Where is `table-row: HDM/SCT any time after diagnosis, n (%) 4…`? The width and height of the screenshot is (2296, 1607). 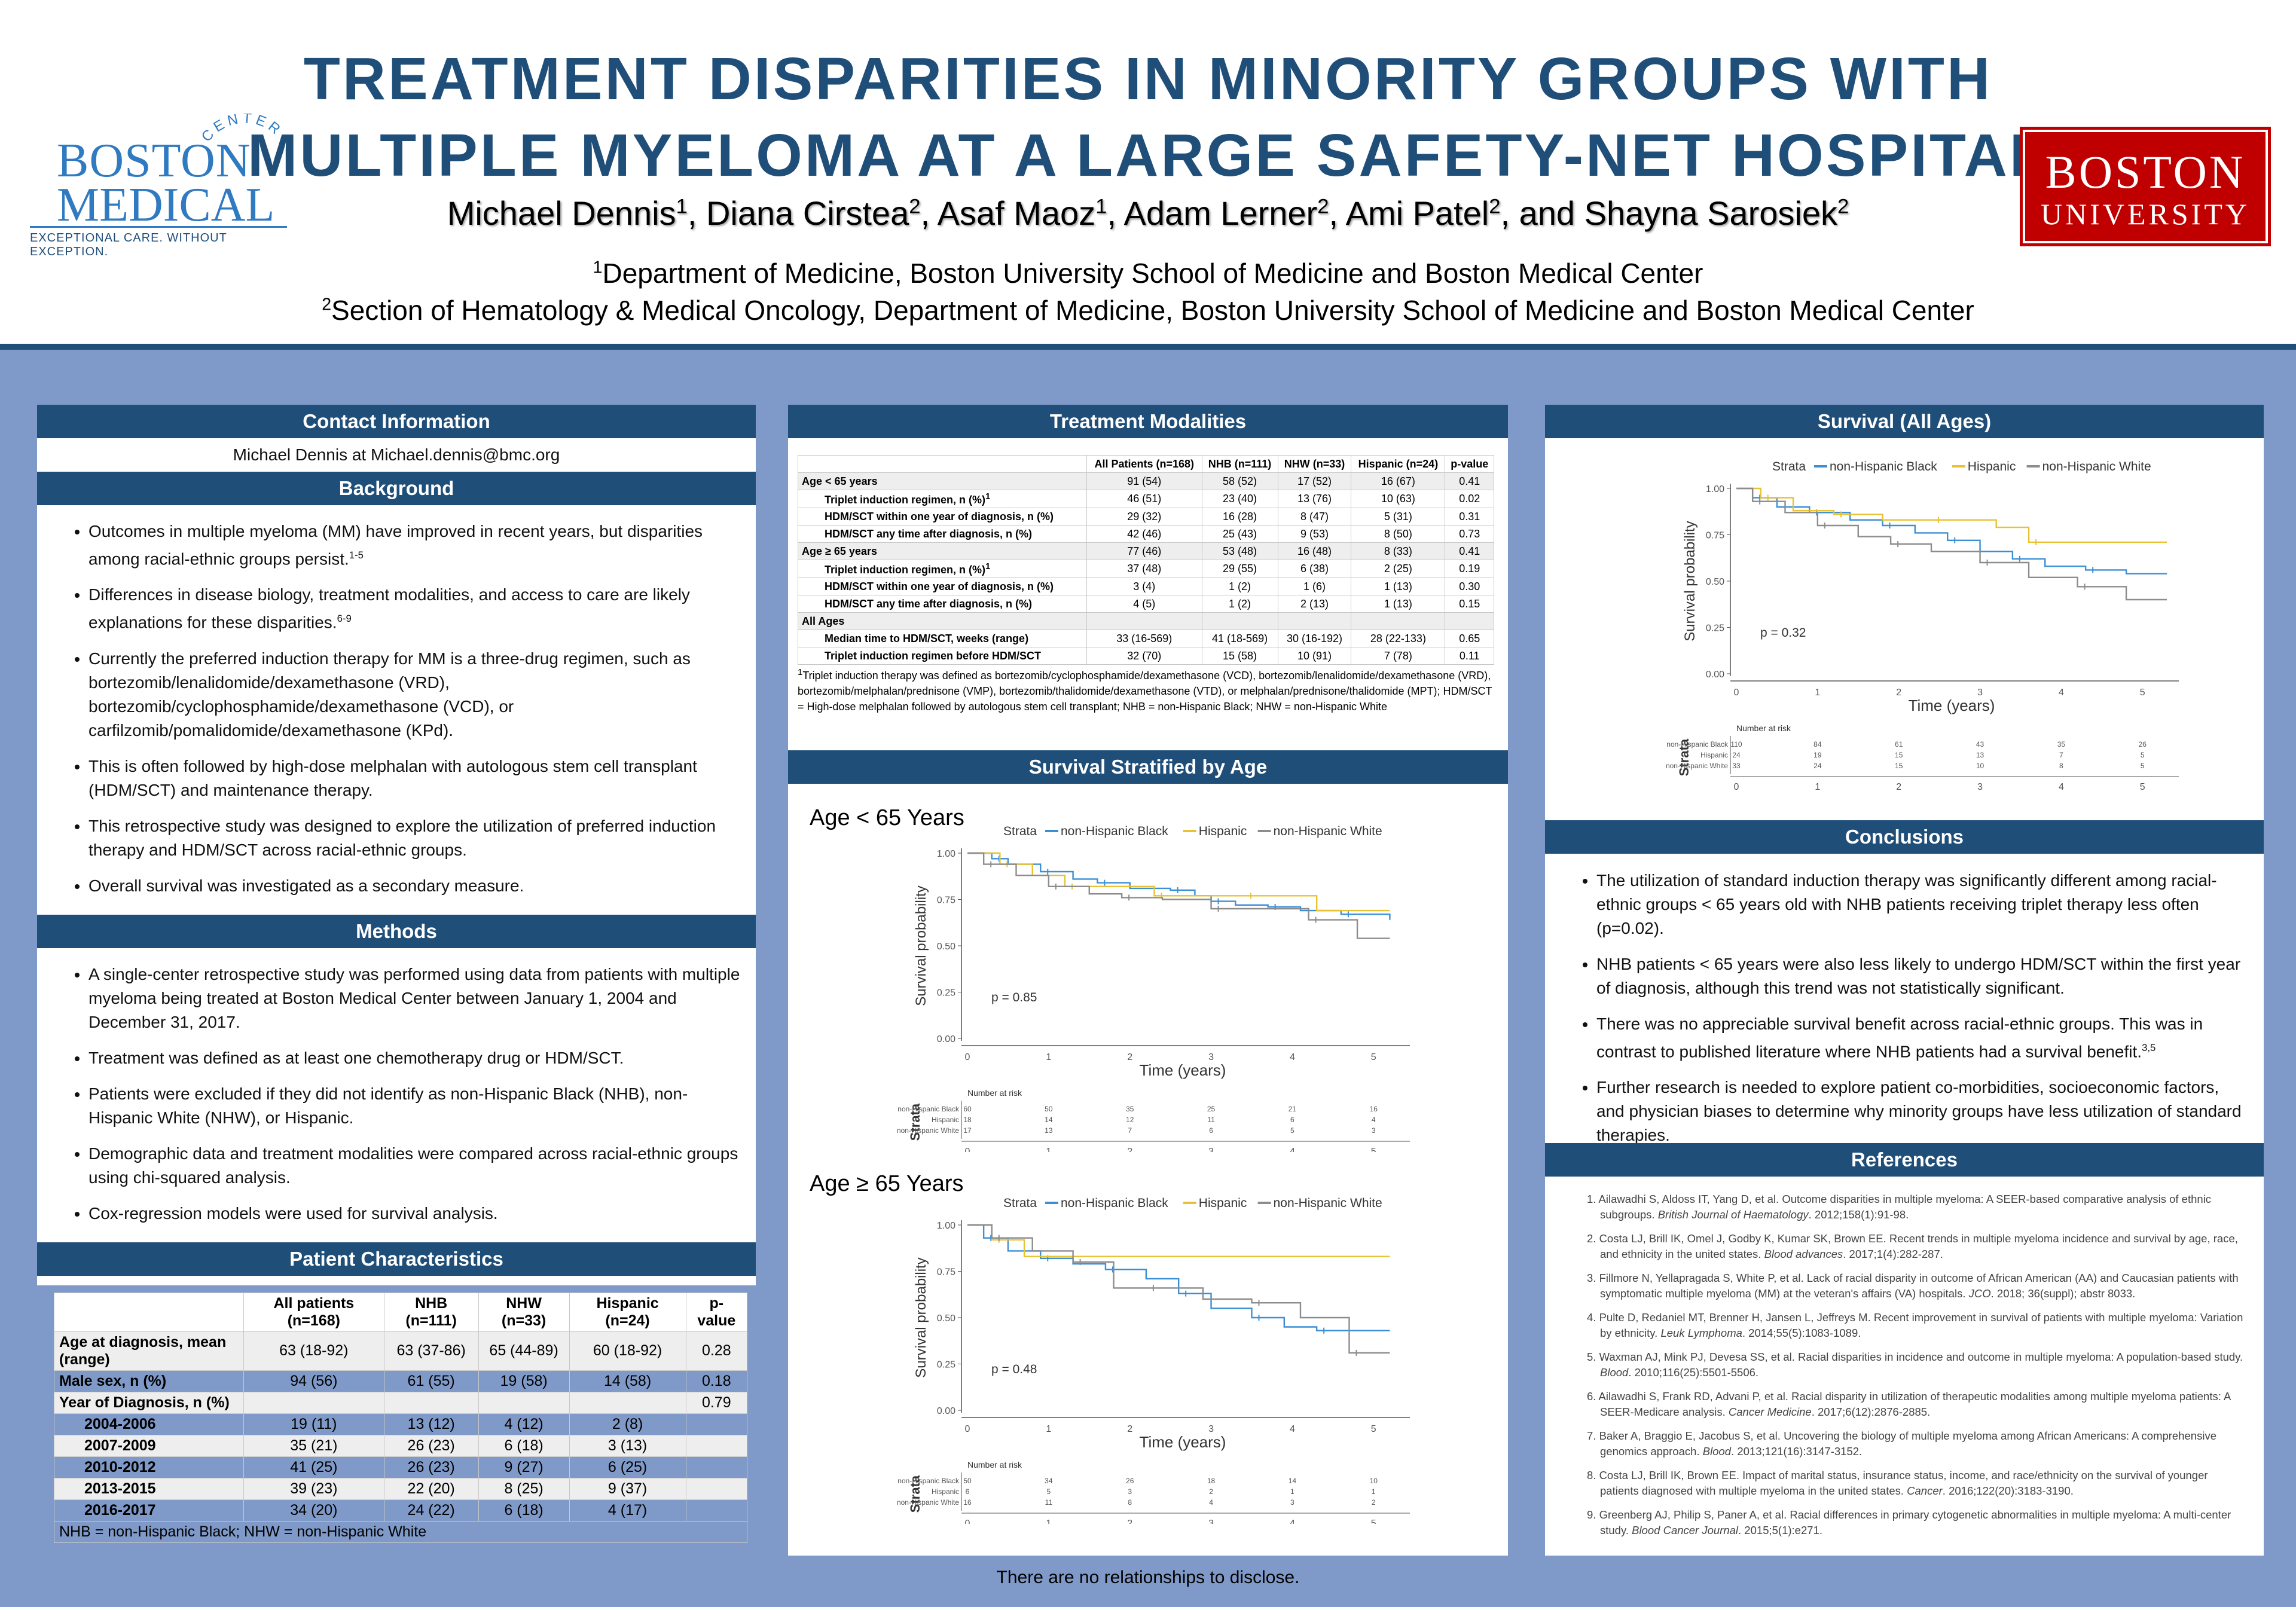 table-row: HDM/SCT any time after diagnosis, n (%) 4… is located at coordinates (1146, 604).